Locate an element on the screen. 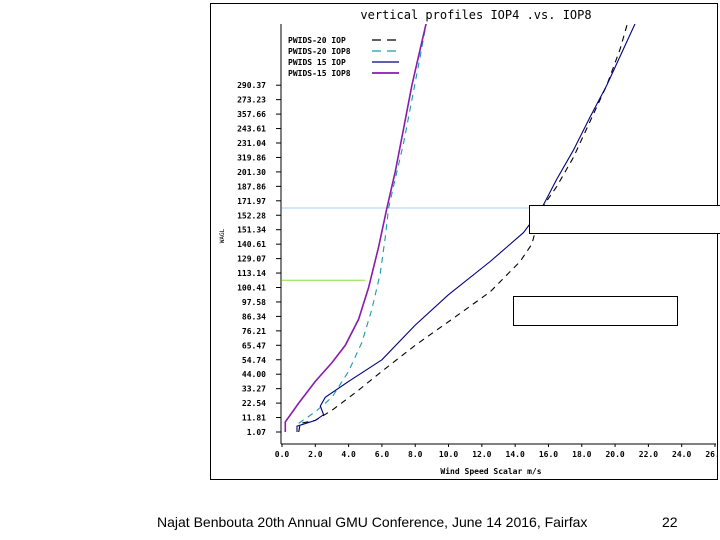  legend-label: PWIDS 15 IOP is located at coordinates (317, 62).